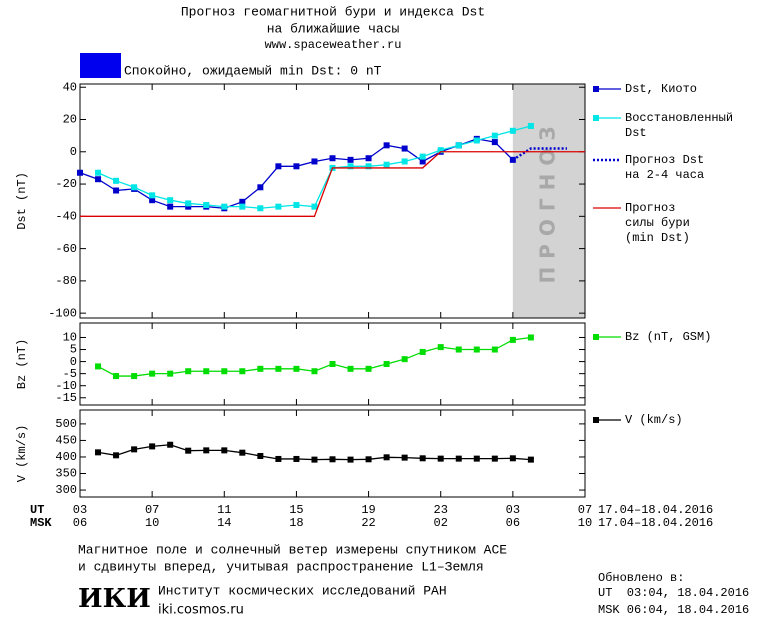 The image size is (760, 620). What do you see at coordinates (66, 386) in the screenshot?
I see `y-tick-label: -10` at bounding box center [66, 386].